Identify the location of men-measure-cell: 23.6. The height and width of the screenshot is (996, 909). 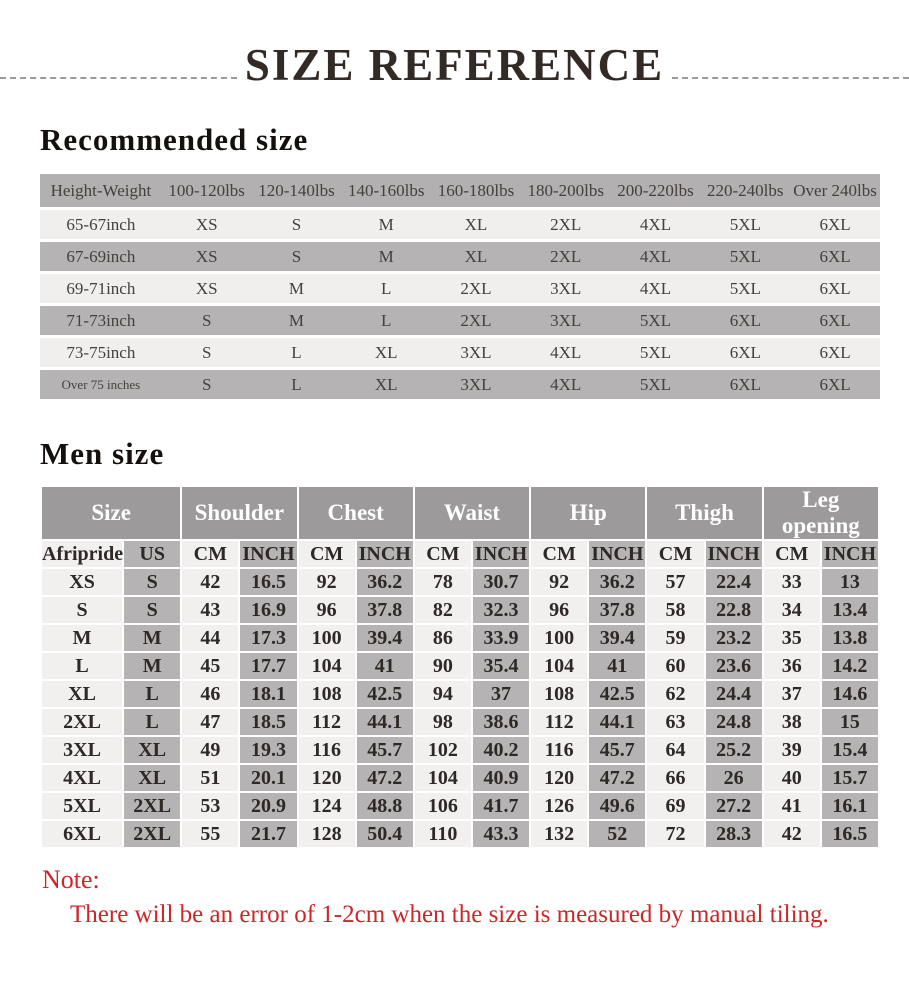
(733, 666).